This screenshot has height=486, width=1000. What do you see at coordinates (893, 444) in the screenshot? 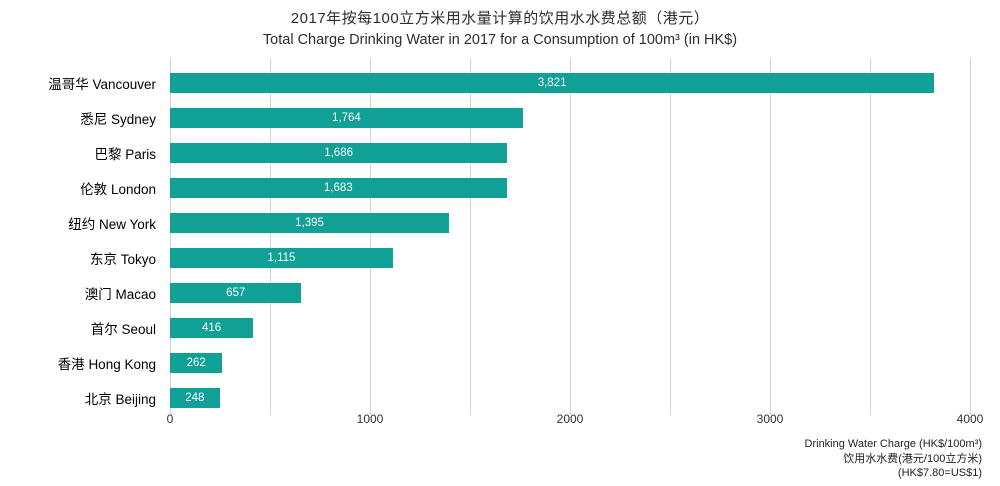
I see `x-axis-label-english: Drinking Water Charge (HK$/100m³)` at bounding box center [893, 444].